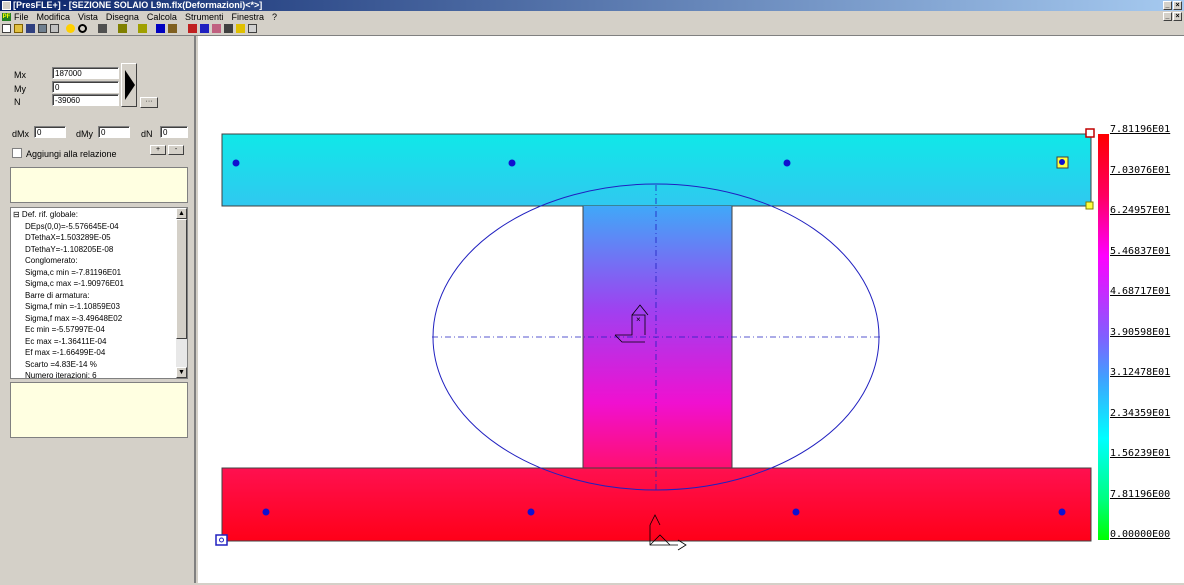  I want to click on toolbar, so click(592, 29).